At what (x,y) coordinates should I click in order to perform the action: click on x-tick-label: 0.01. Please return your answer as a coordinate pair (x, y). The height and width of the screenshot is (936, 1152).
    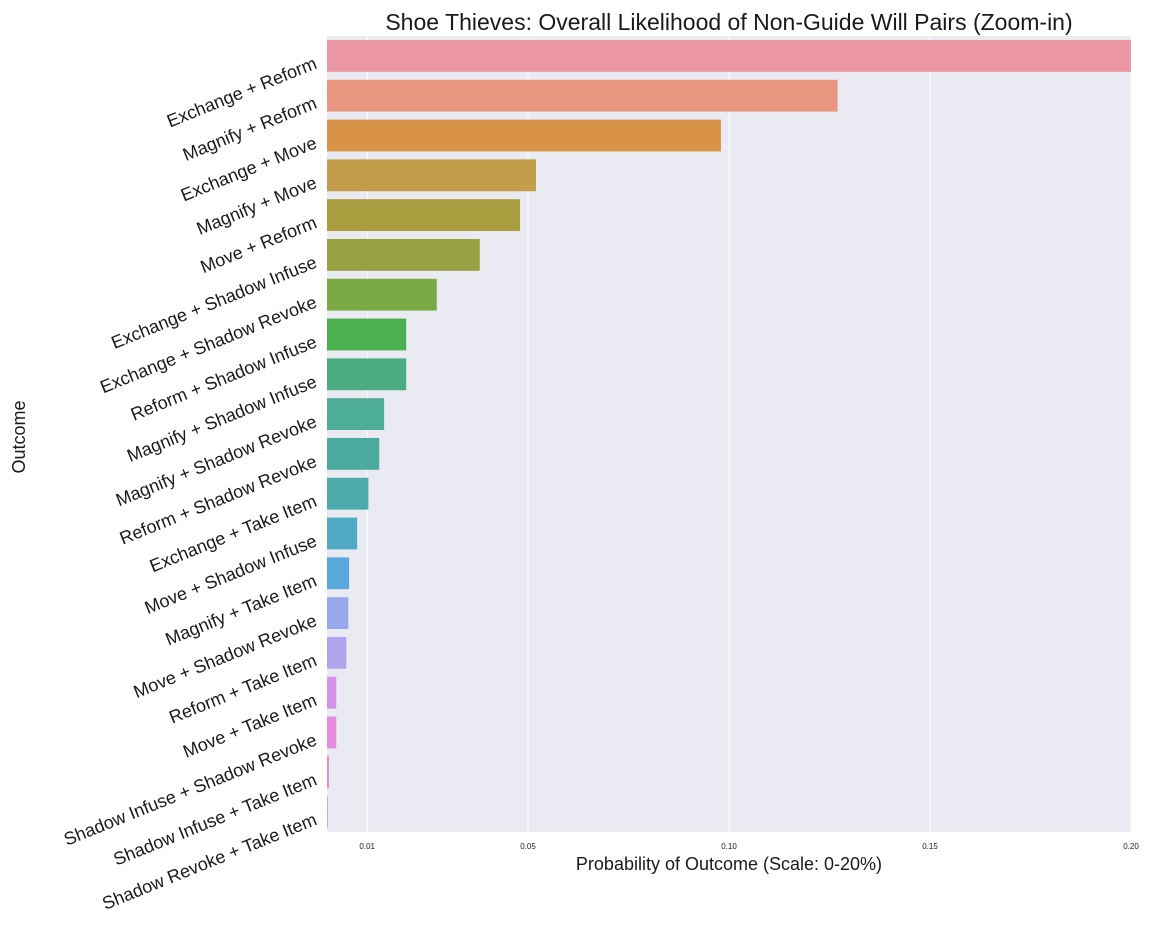
    Looking at the image, I should click on (367, 846).